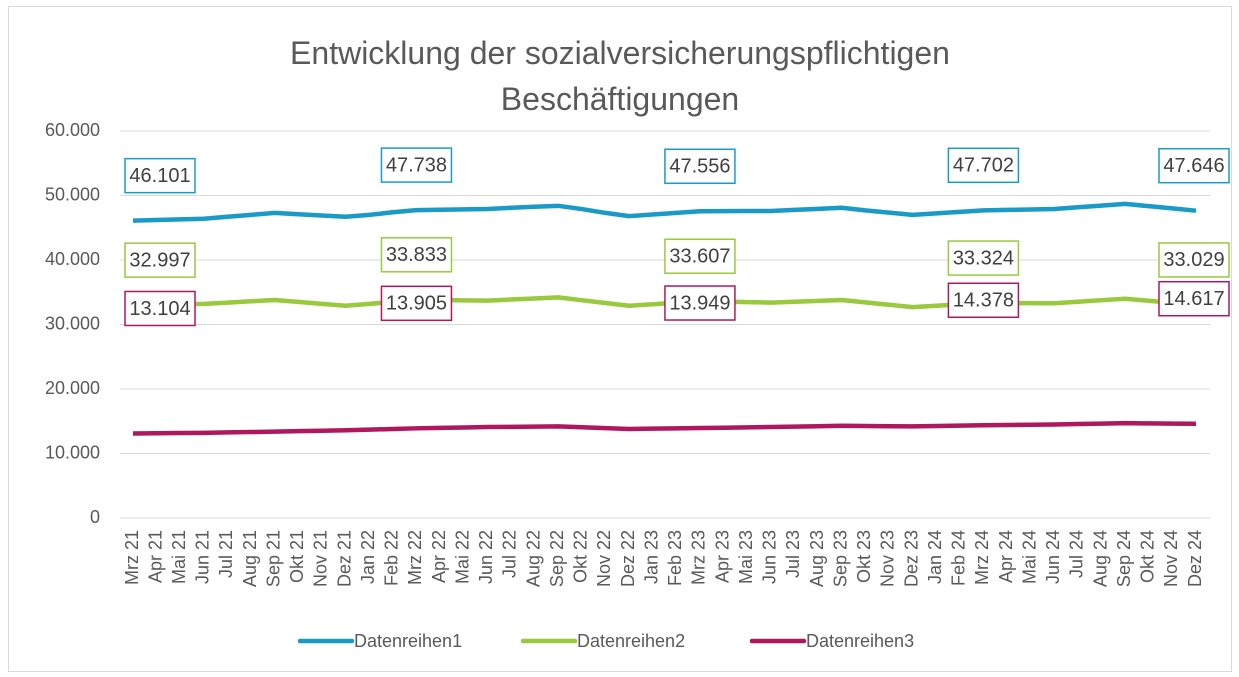 Image resolution: width=1239 pixels, height=677 pixels. I want to click on x-tick-label: Jan 24, so click(935, 557).